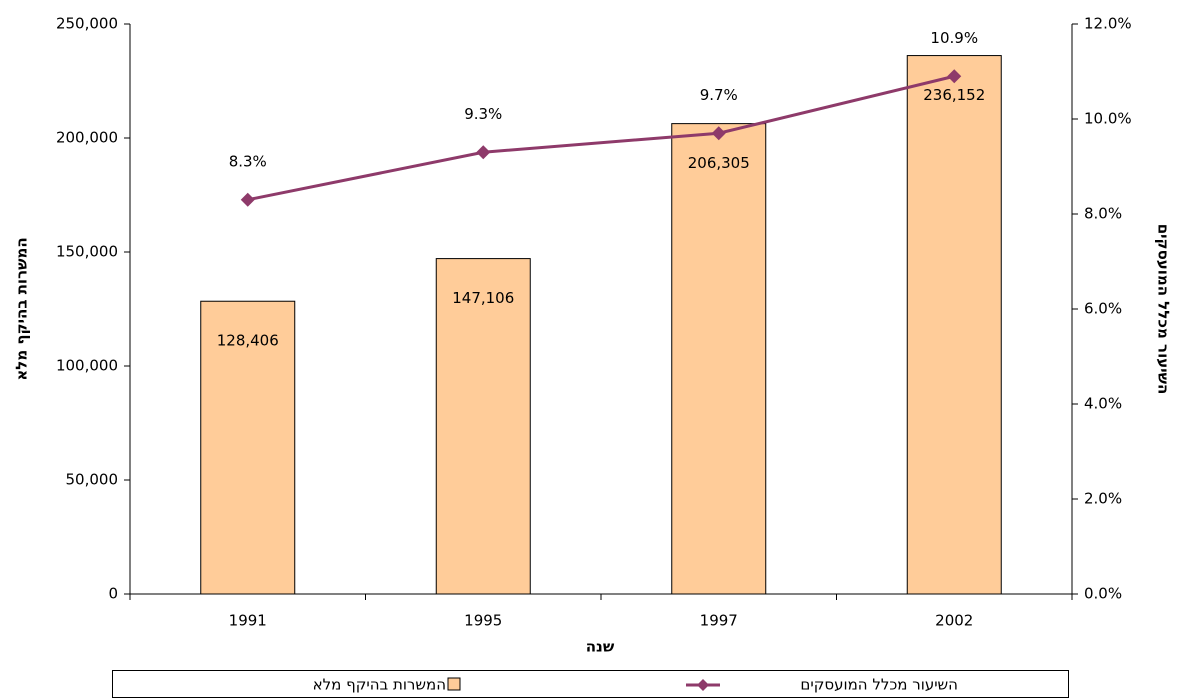 Image resolution: width=1183 pixels, height=698 pixels. Describe the element at coordinates (703, 685) in the screenshot. I see `legend-marker` at that location.